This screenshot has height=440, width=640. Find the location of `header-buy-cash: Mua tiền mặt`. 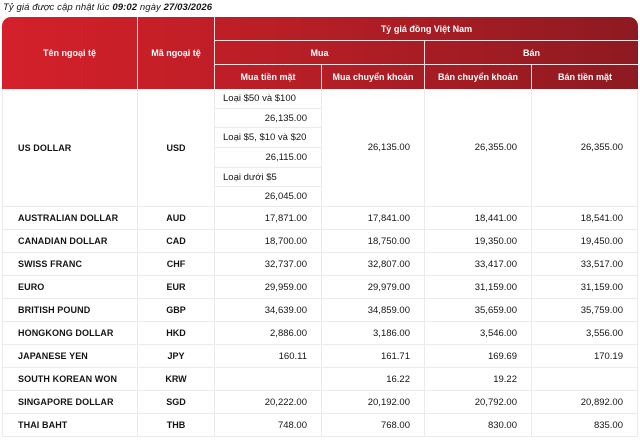

header-buy-cash: Mua tiền mặt is located at coordinates (268, 77).